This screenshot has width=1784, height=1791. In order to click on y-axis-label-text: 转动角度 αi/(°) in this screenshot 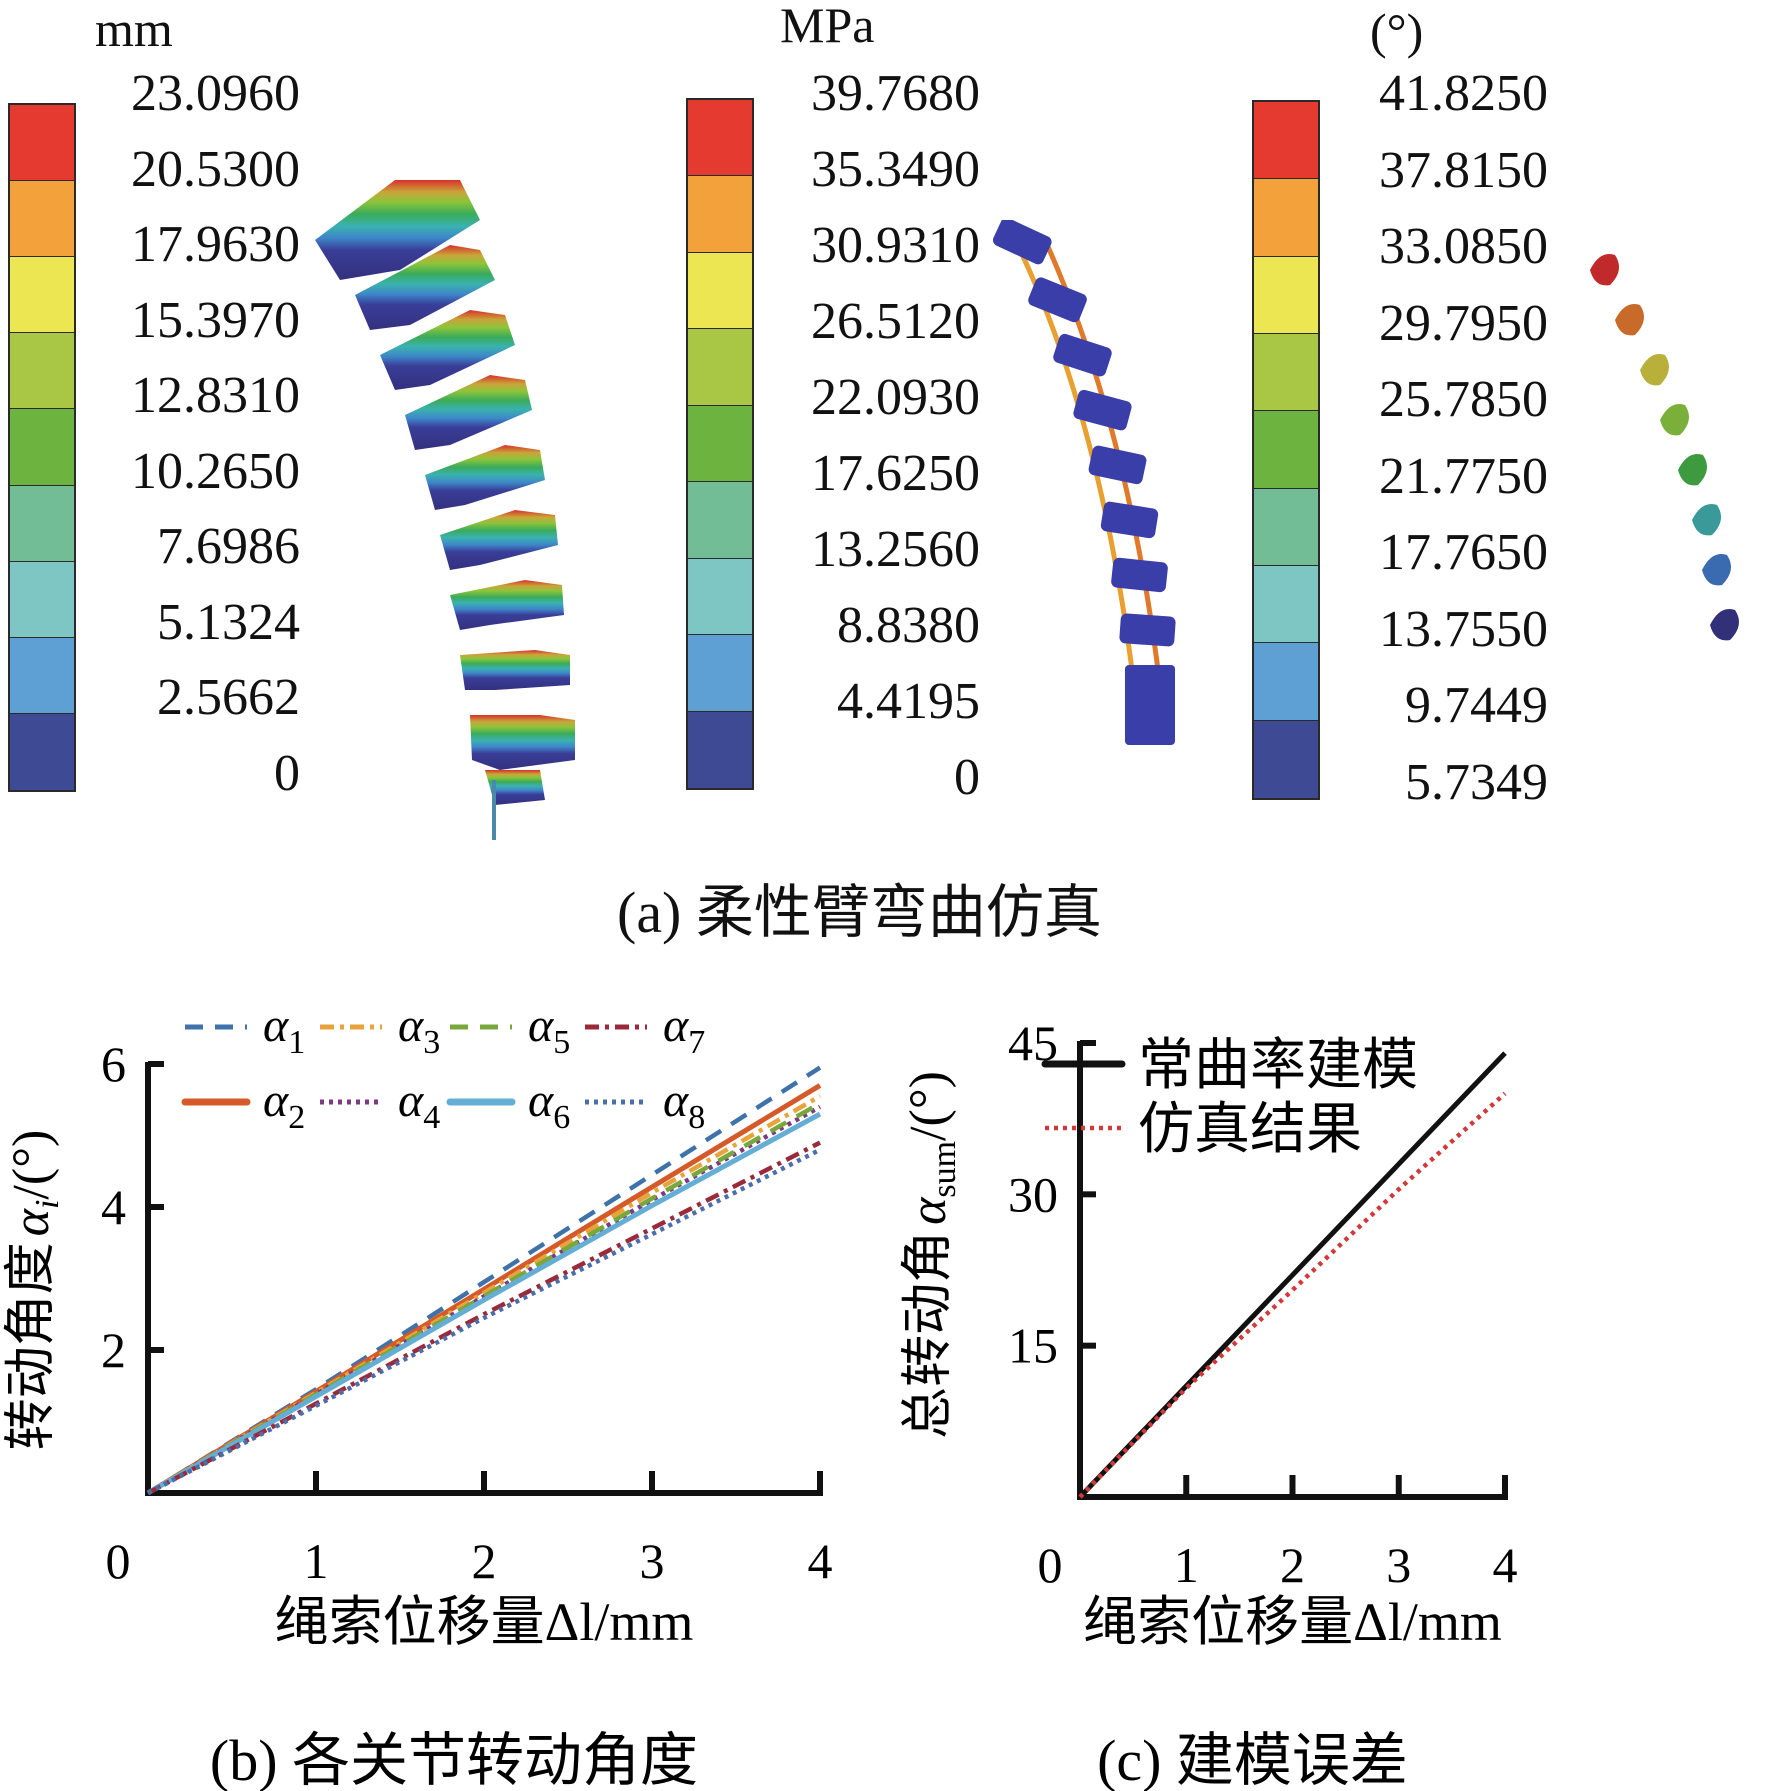, I will do `click(34, 1290)`.